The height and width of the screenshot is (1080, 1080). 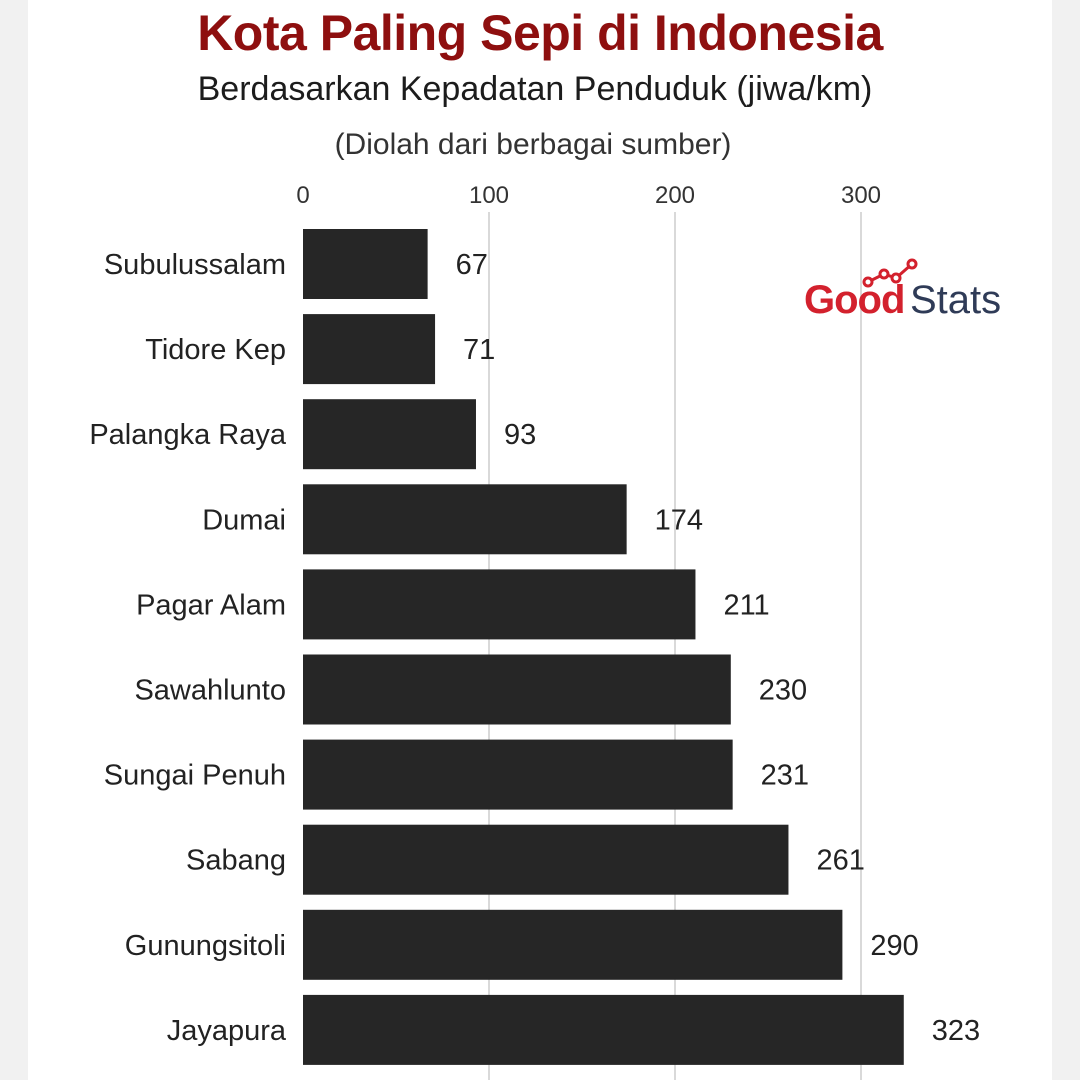 What do you see at coordinates (195, 265) in the screenshot?
I see `category-label: Subulussalam` at bounding box center [195, 265].